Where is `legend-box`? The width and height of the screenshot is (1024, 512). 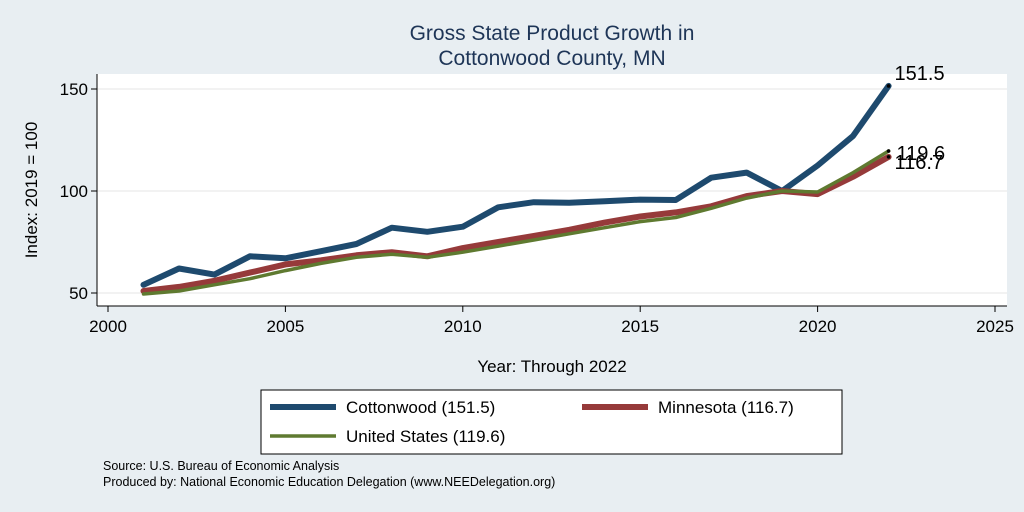
legend-box is located at coordinates (551, 422).